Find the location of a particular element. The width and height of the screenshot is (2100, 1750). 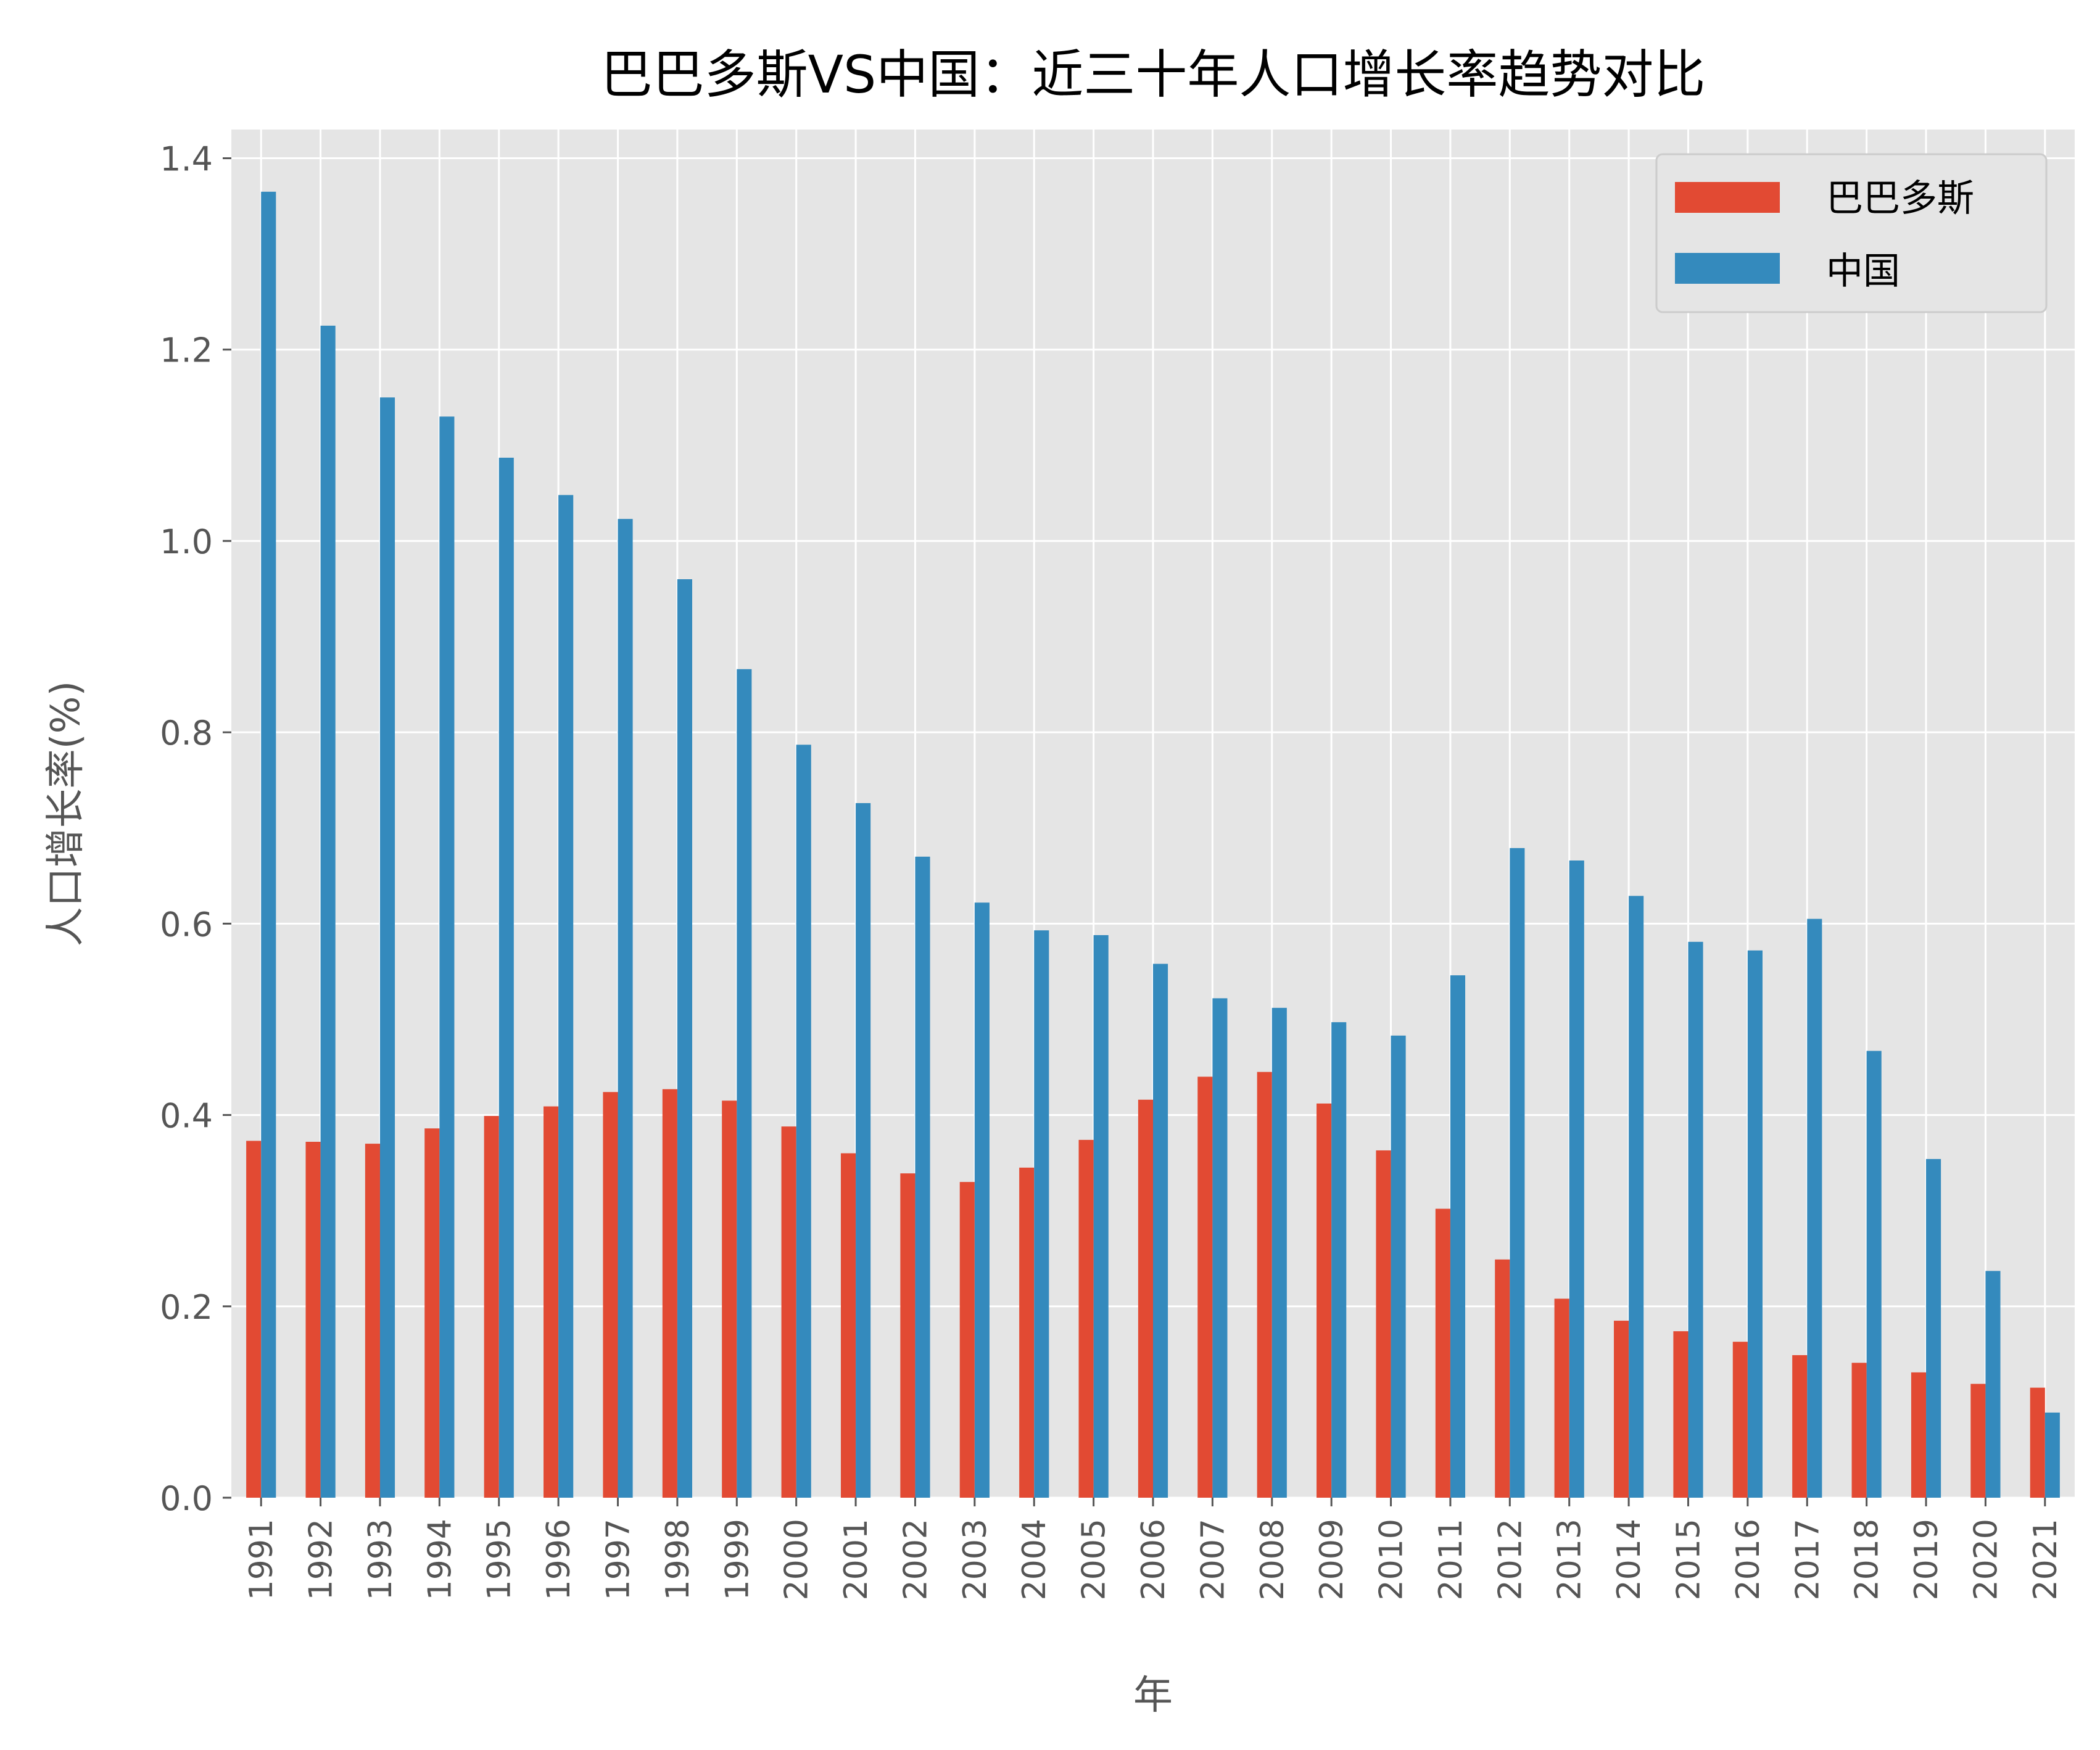

bar-barbados-2011 is located at coordinates (1442, 1353).